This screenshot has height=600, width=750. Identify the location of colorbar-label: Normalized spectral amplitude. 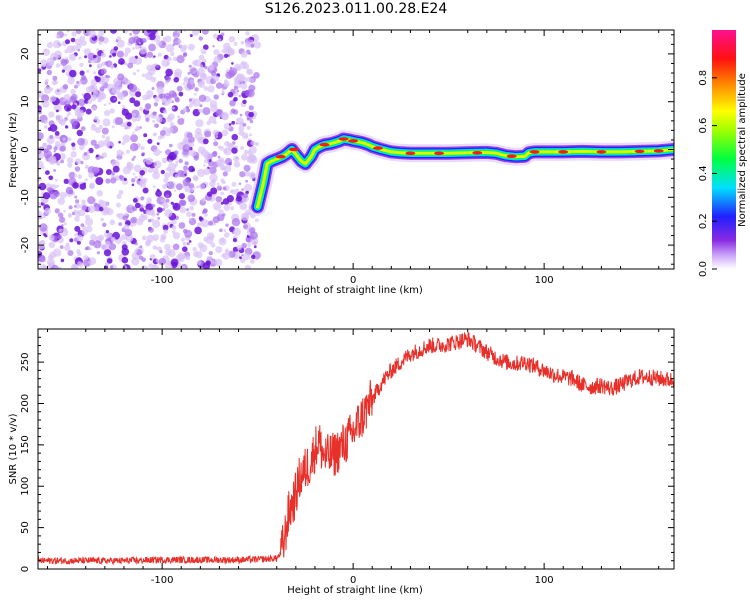
(742, 150).